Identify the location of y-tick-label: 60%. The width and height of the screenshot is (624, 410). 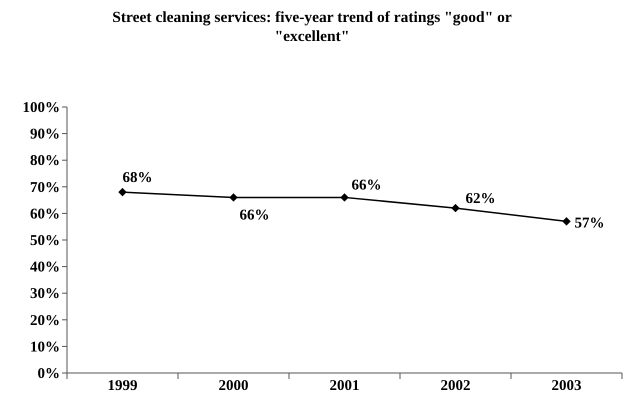
(45, 214).